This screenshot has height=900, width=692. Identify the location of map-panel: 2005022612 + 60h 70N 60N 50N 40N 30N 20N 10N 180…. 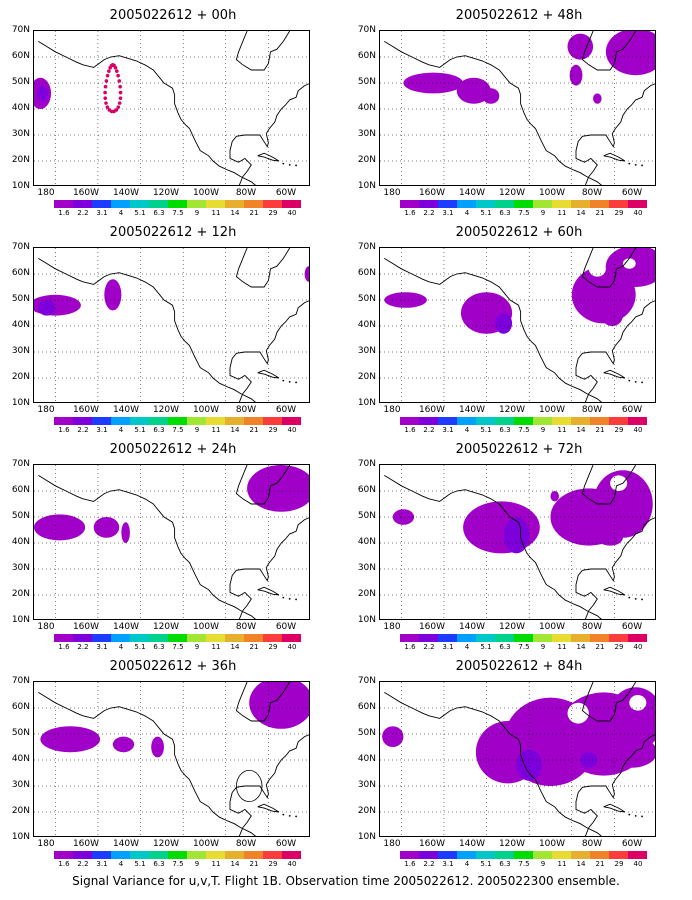
(519, 325).